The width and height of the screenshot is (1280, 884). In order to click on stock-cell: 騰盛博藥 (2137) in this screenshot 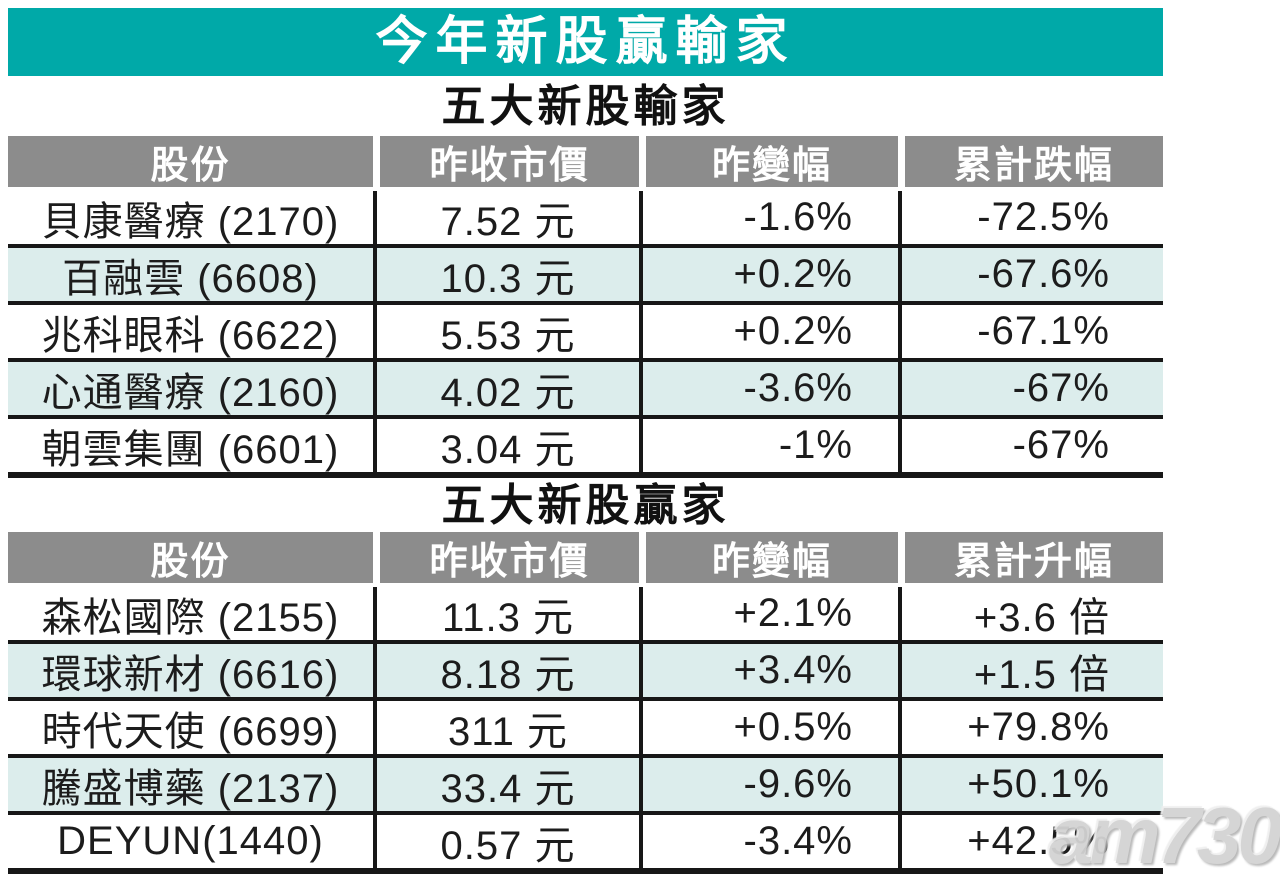, I will do `click(190, 788)`.